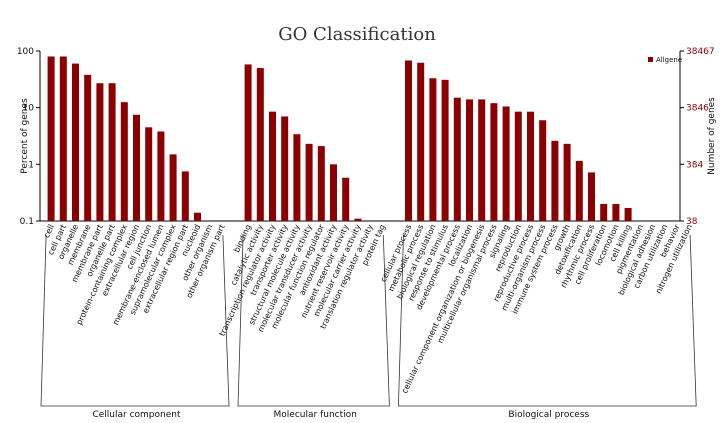 This screenshot has height=423, width=726. What do you see at coordinates (712, 136) in the screenshot?
I see `y-axis-label-right: Number of genes` at bounding box center [712, 136].